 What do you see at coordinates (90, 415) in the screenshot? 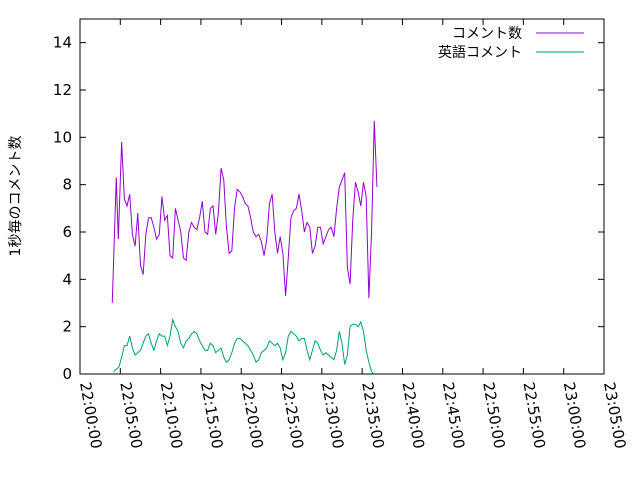
I see `x-tick-label: 22:00:00` at bounding box center [90, 415].